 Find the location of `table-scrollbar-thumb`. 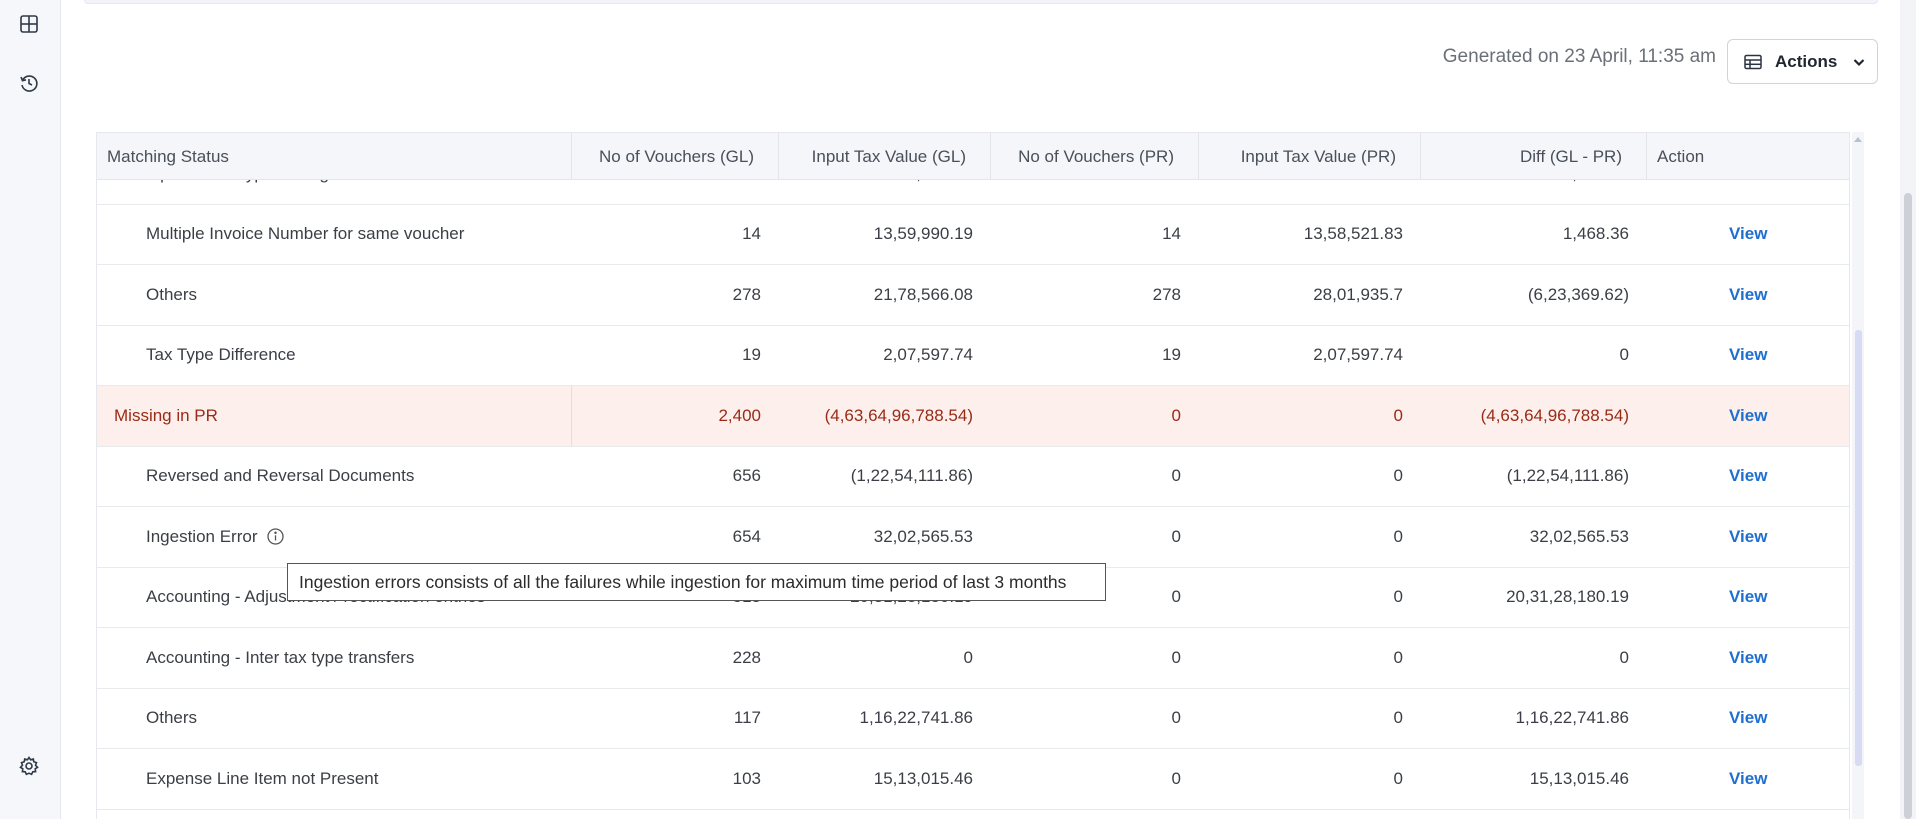

table-scrollbar-thumb is located at coordinates (1858, 548).